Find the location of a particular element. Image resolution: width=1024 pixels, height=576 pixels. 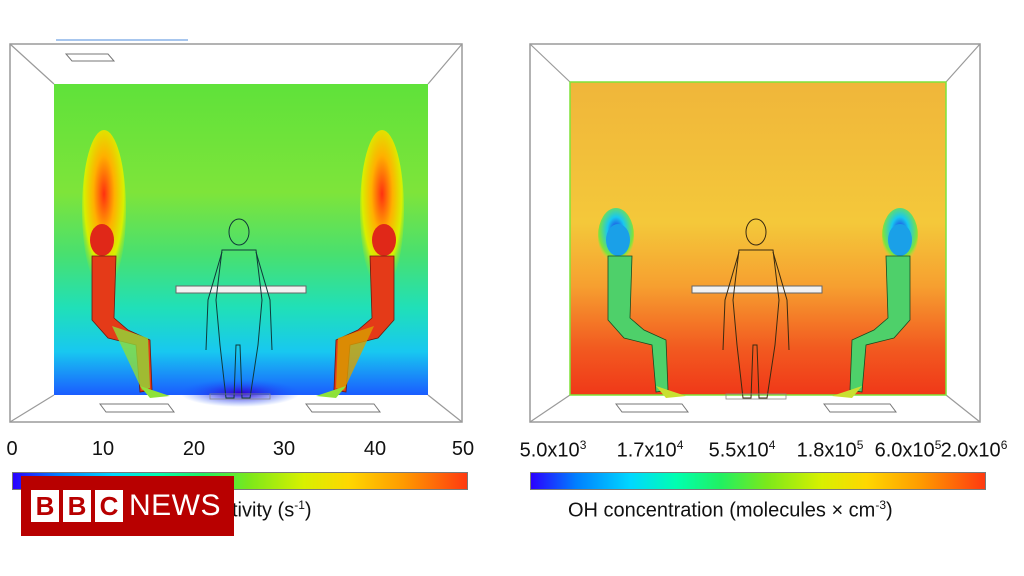

tick-label: 20 is located at coordinates (194, 449).